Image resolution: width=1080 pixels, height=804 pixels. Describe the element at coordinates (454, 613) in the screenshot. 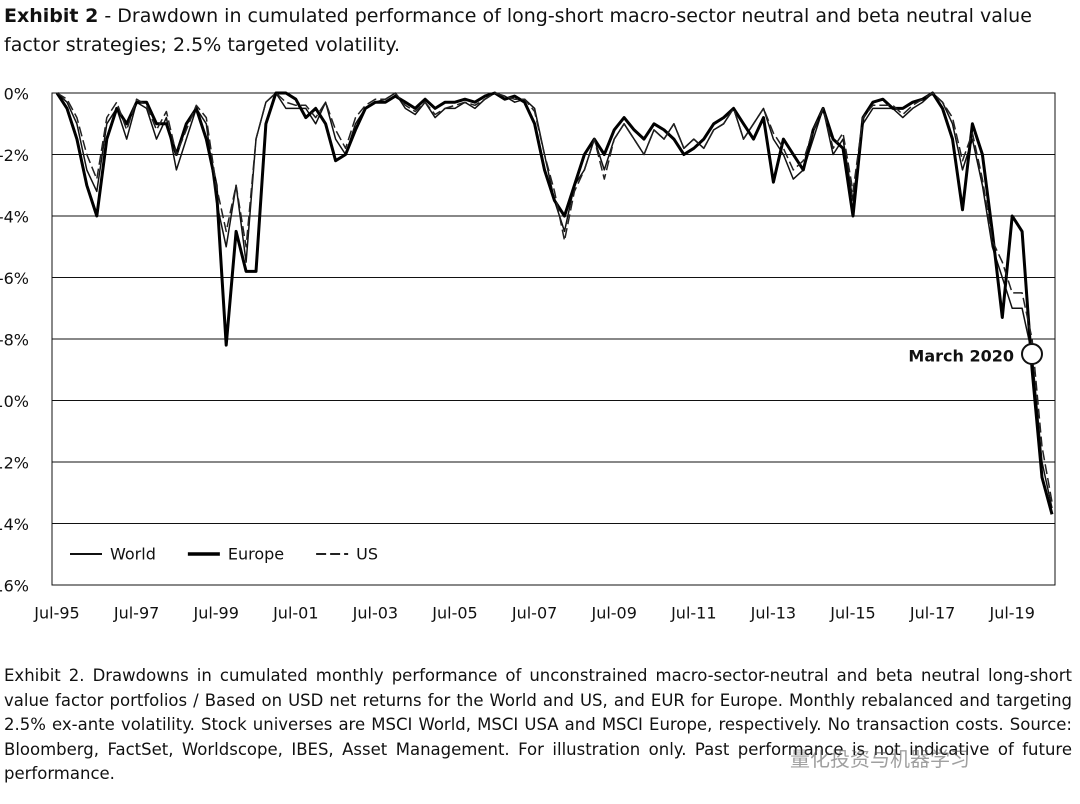

I see `x-tick-label: Jul-05` at that location.